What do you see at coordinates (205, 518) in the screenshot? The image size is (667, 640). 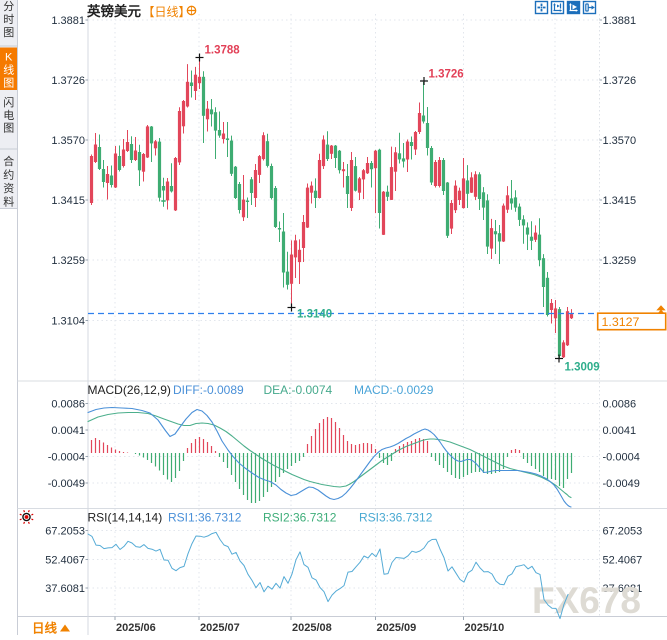 I see `svg-text: RSI1:36.7312` at bounding box center [205, 518].